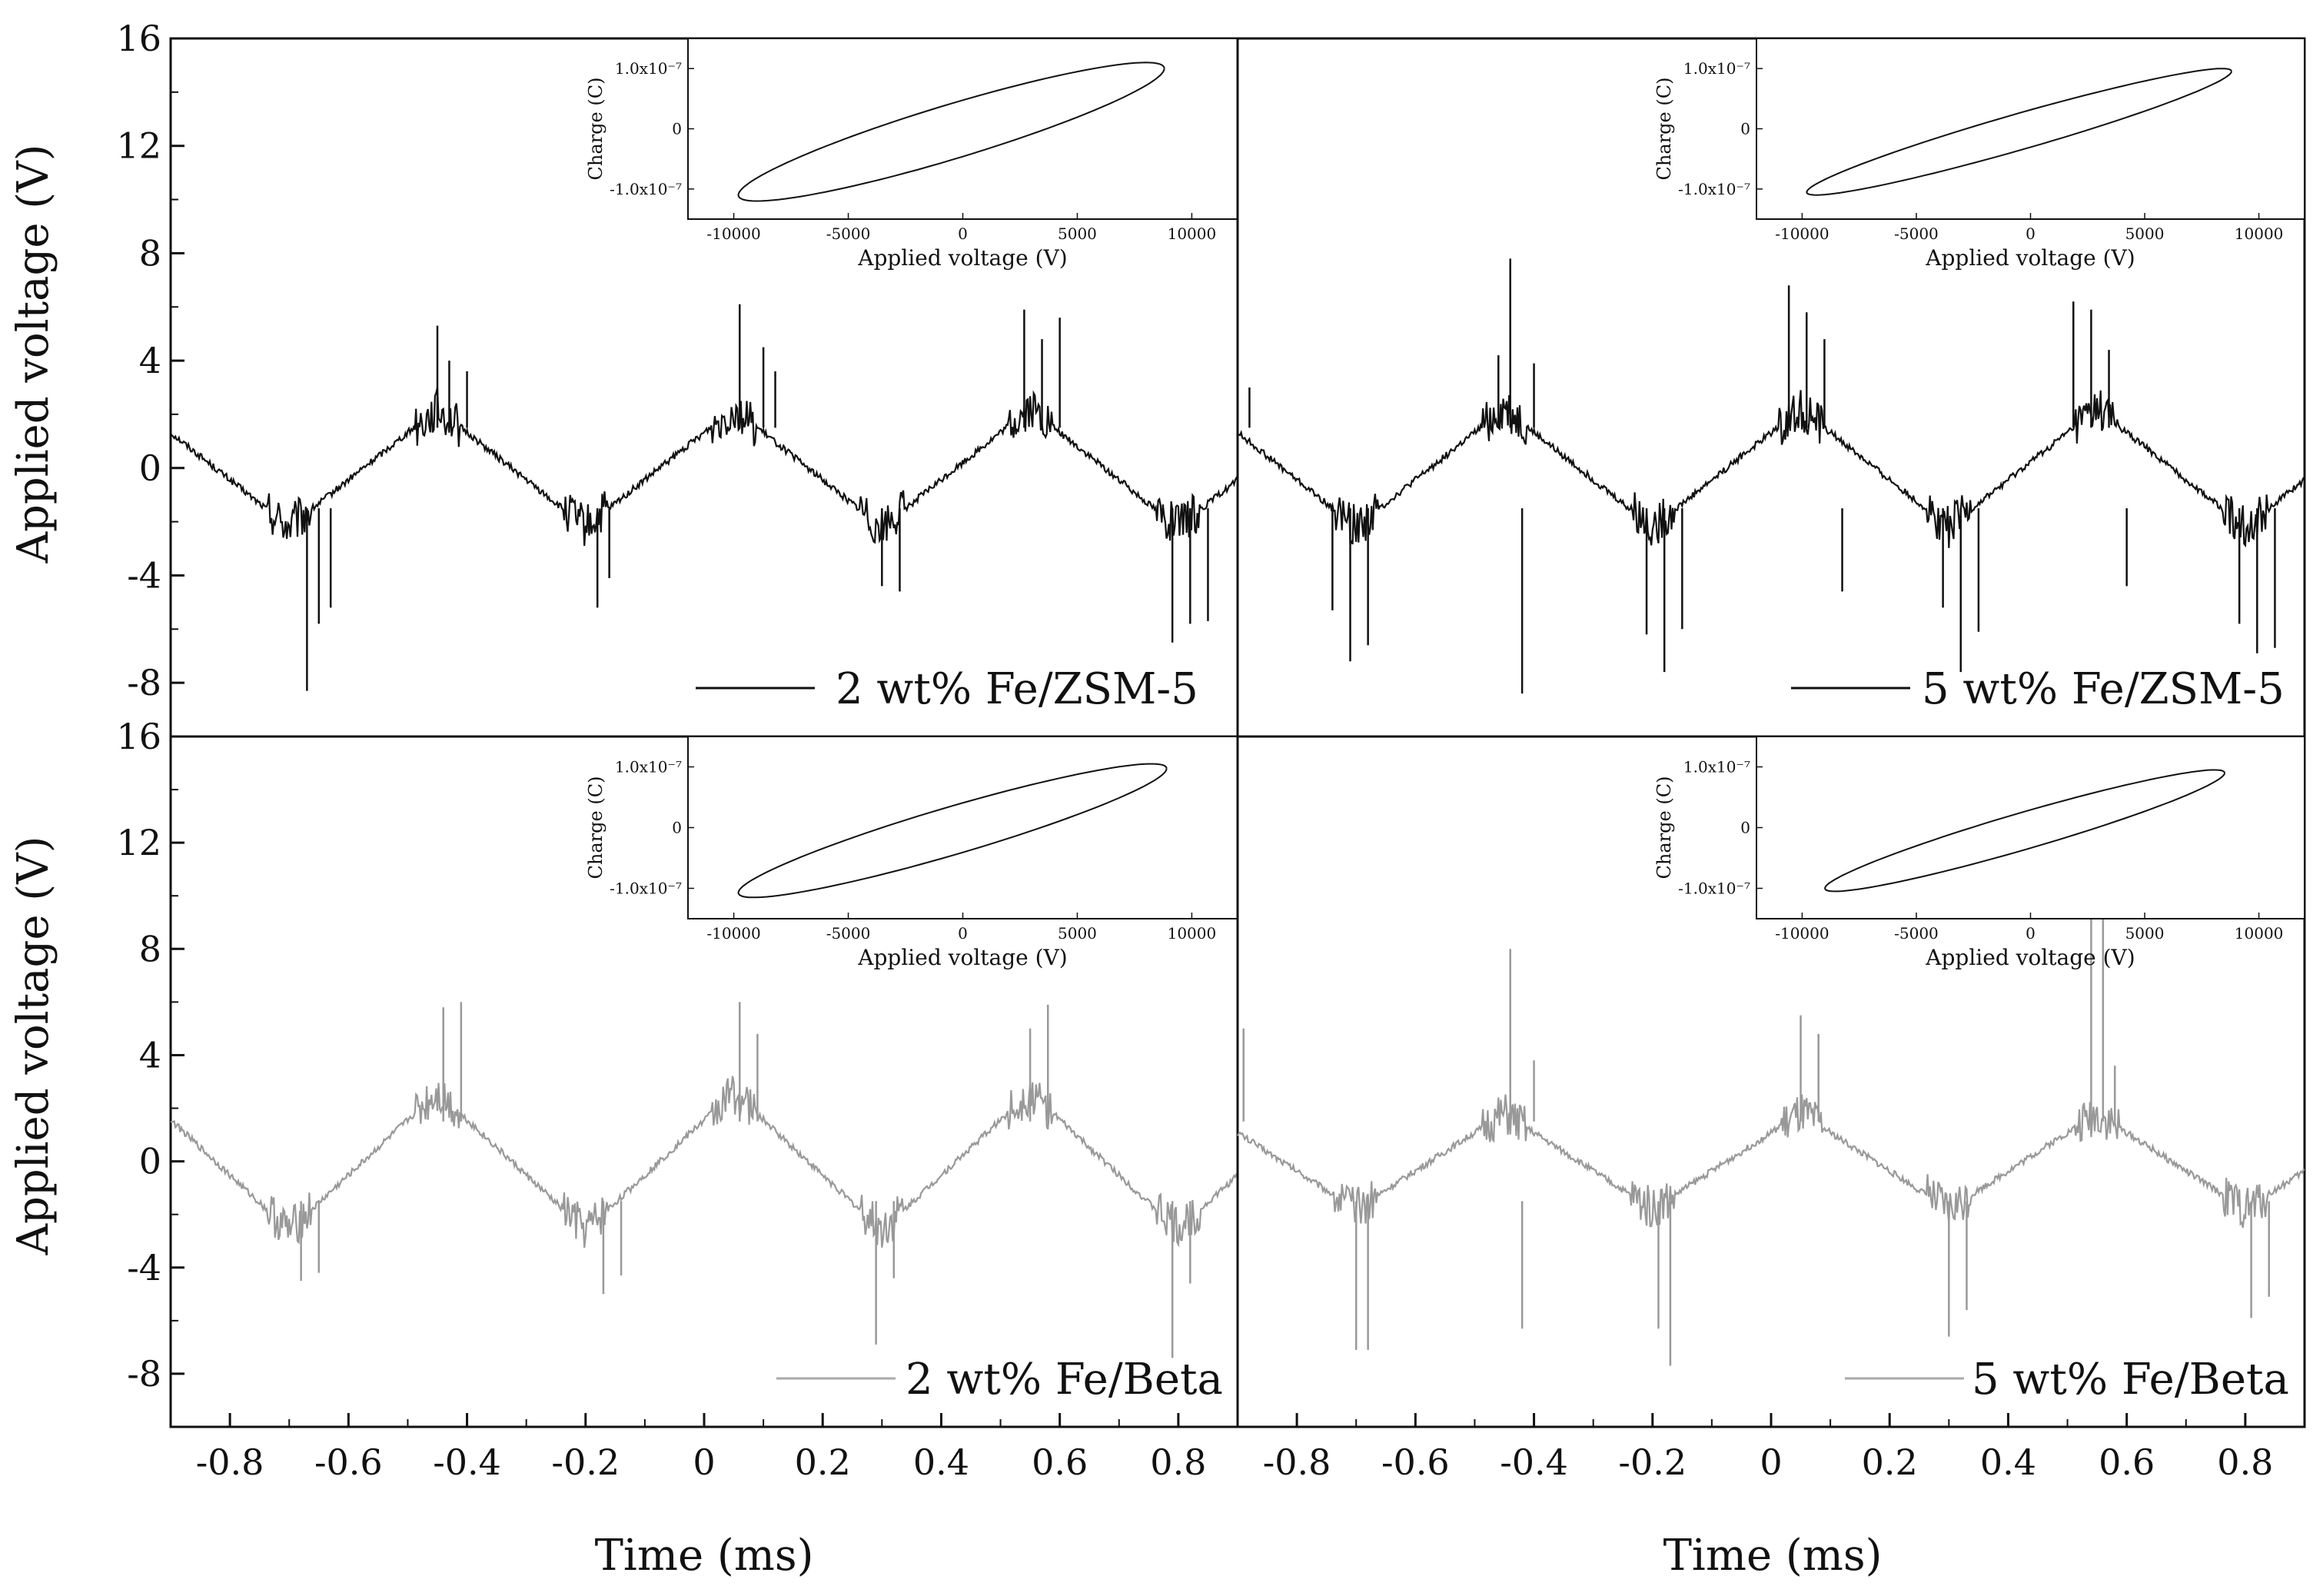 This screenshot has width=2323, height=1596. I want to click on legend-label: 5 wt% Fe/ZSM-5, so click(2103, 689).